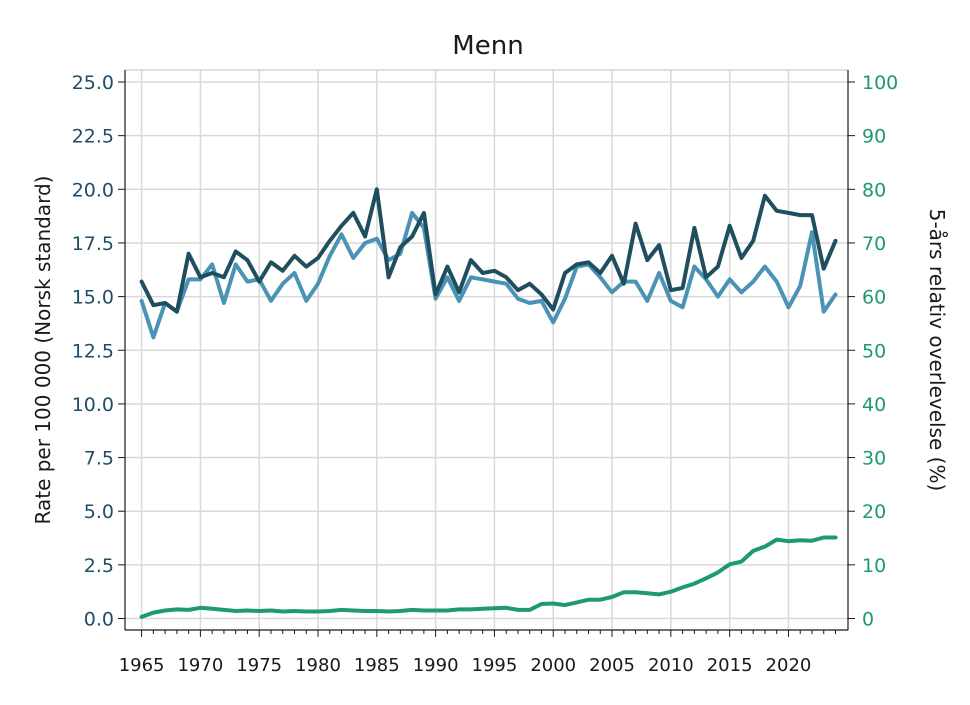 This screenshot has width=970, height=705. What do you see at coordinates (874, 566) in the screenshot?
I see `y2-tick-label: 10` at bounding box center [874, 566].